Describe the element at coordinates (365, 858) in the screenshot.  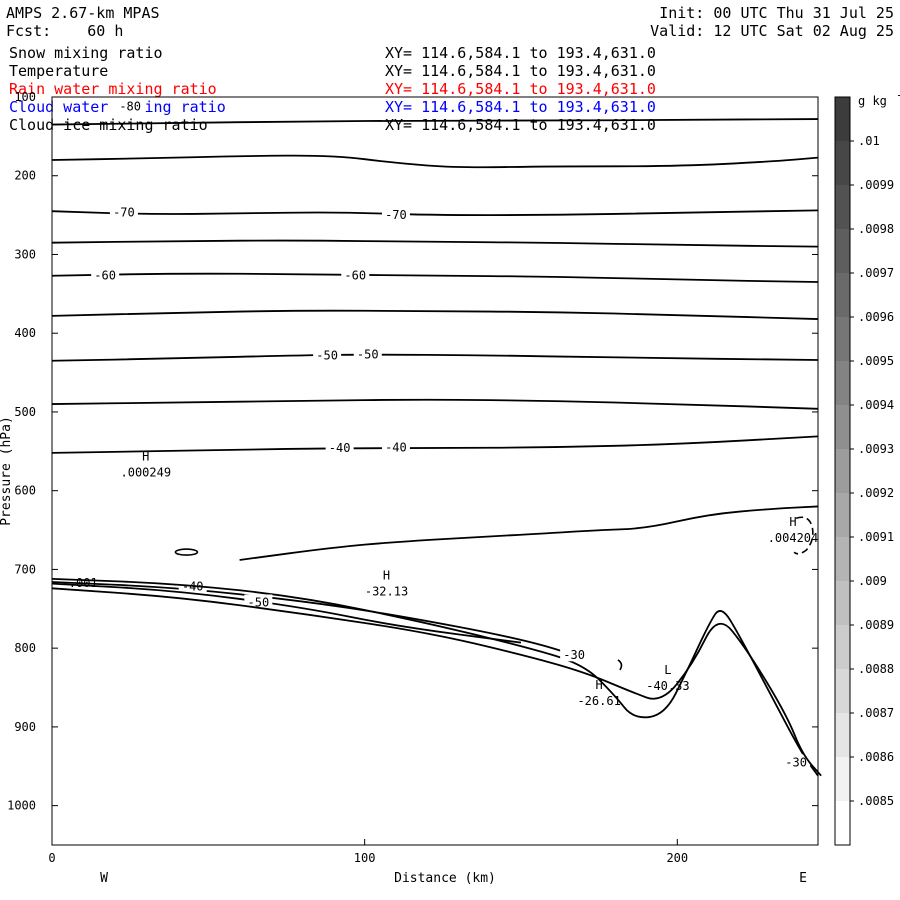
I see `x-tick-label: 100` at that location.